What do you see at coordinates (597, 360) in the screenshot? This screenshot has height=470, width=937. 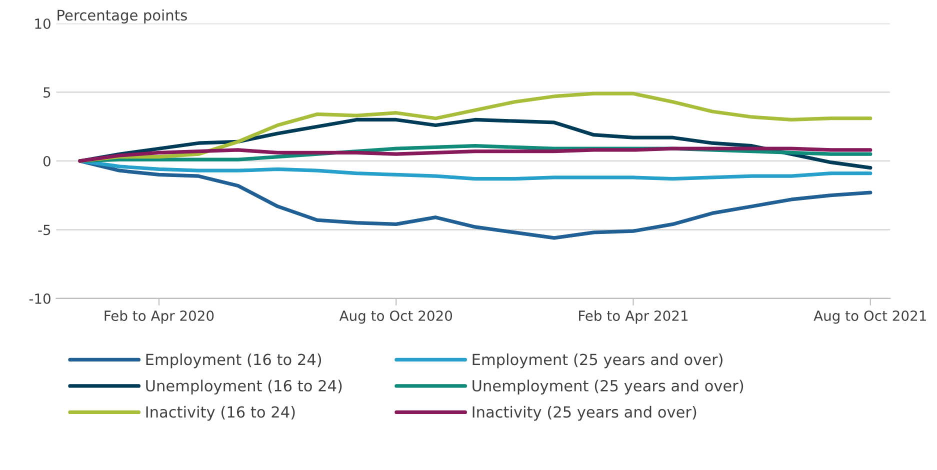 I see `legend-label: Employment (25 years and over)` at bounding box center [597, 360].